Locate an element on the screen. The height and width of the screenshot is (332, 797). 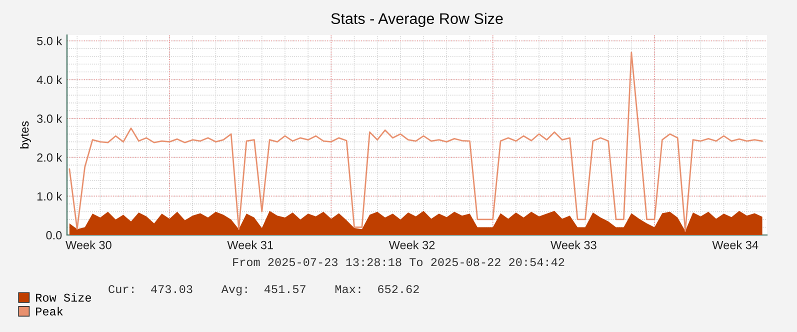
y-tick-label: 5.0 k is located at coordinates (49, 41).